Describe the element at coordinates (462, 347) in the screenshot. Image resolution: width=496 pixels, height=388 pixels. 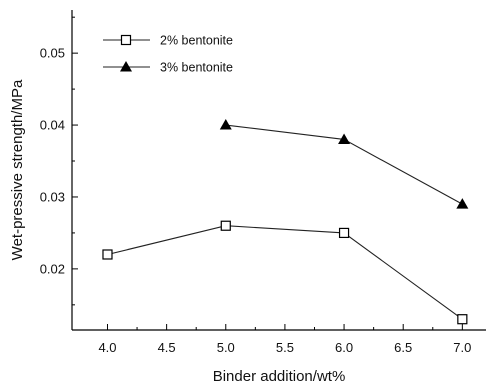
I see `x-tick-label: 7.0` at that location.